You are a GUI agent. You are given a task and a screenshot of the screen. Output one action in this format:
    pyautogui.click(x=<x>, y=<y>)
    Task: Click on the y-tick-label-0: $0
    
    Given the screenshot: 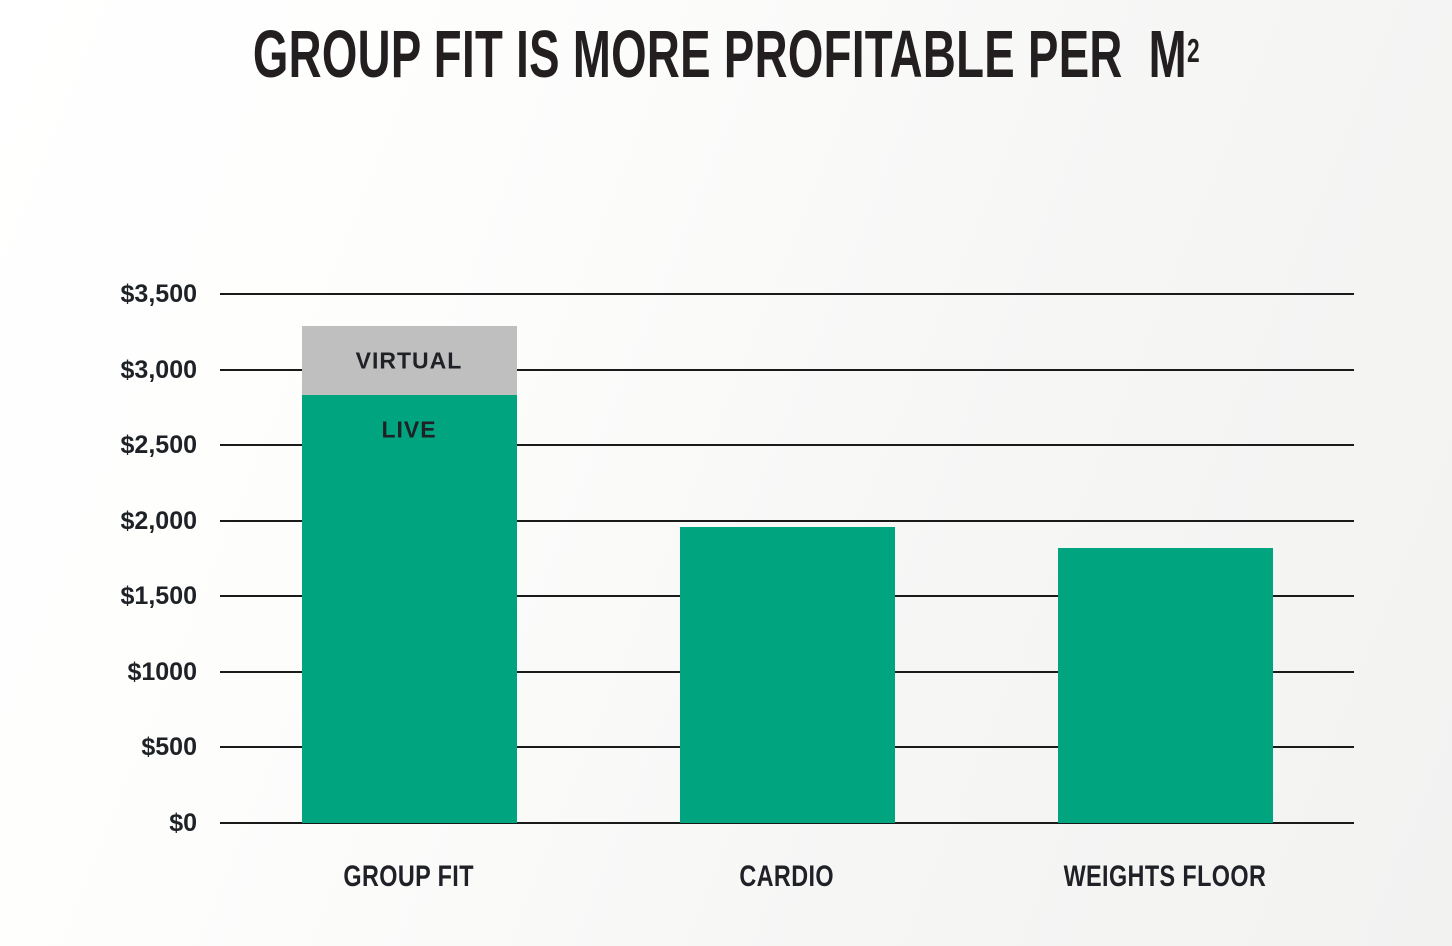 What is the action you would take?
    pyautogui.click(x=183, y=823)
    